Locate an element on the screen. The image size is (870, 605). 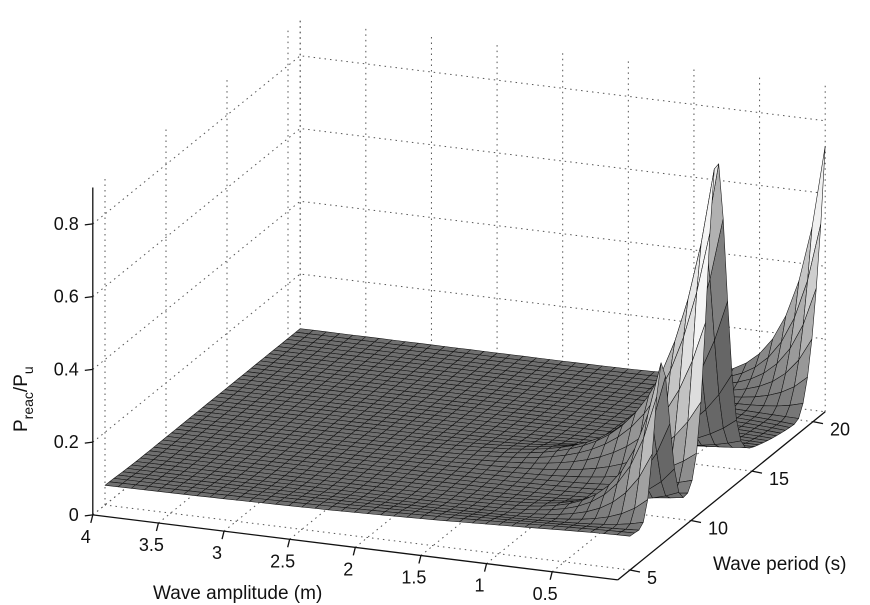
x-tick-label: 3.5 is located at coordinates (151, 545).